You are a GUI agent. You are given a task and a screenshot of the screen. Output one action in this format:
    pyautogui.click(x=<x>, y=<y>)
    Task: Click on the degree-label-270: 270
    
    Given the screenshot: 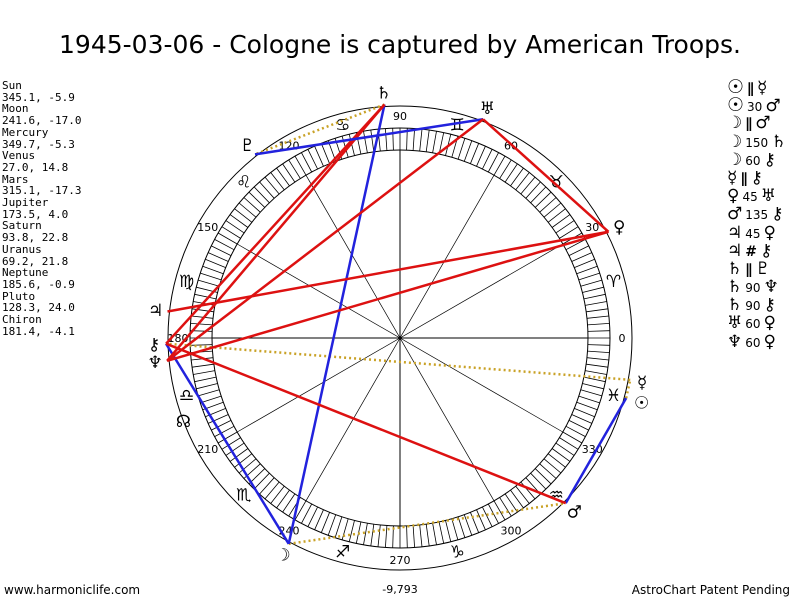 What is the action you would take?
    pyautogui.click(x=400, y=560)
    